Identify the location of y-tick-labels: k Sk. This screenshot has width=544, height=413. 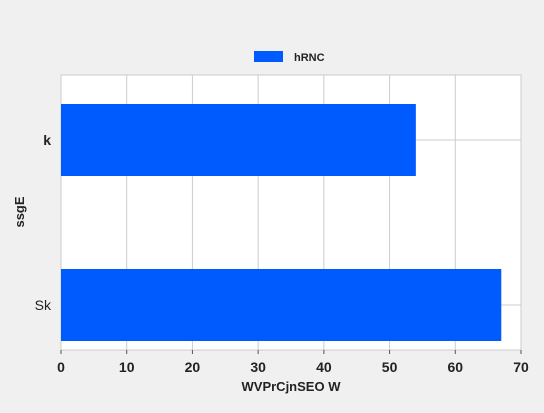
(43, 222).